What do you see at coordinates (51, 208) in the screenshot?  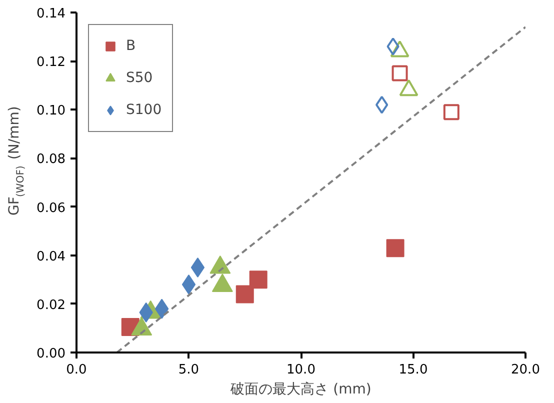 I see `y-tick-label: 0.06` at bounding box center [51, 208].